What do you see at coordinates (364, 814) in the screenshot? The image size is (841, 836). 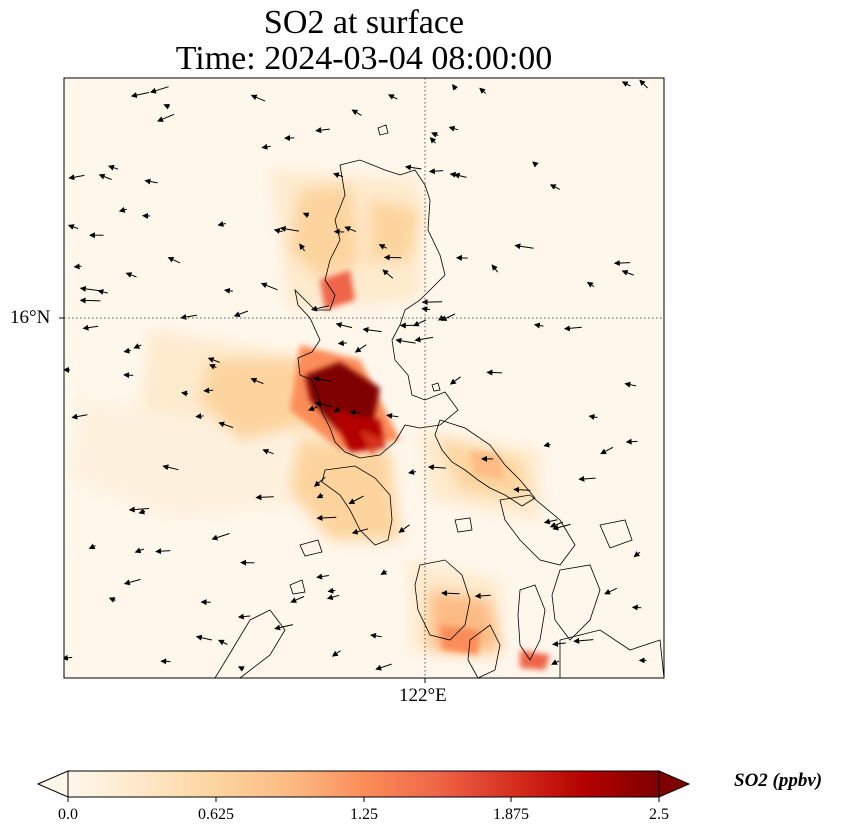 I see `colorbar-tick-label: 1.25` at bounding box center [364, 814].